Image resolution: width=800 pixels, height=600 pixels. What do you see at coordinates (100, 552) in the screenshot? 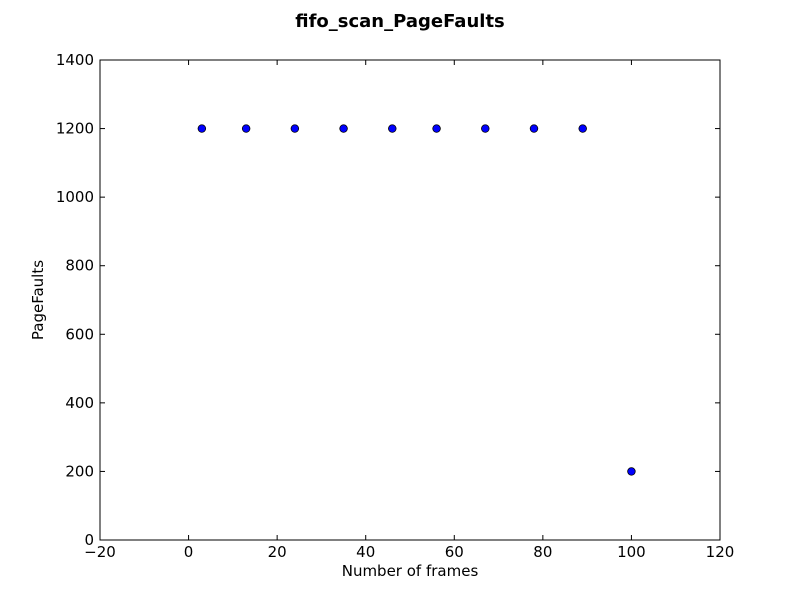
I see `x-tick-label: −20` at bounding box center [100, 552].